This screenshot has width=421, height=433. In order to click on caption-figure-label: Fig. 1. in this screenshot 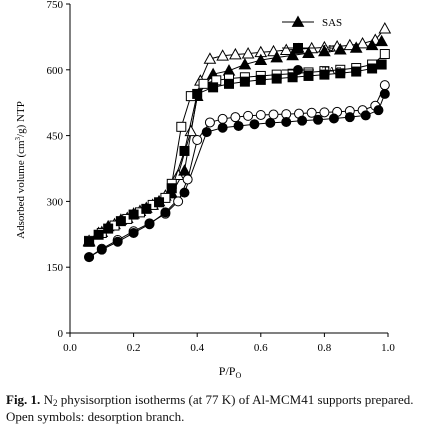, I will do `click(23, 399)`.